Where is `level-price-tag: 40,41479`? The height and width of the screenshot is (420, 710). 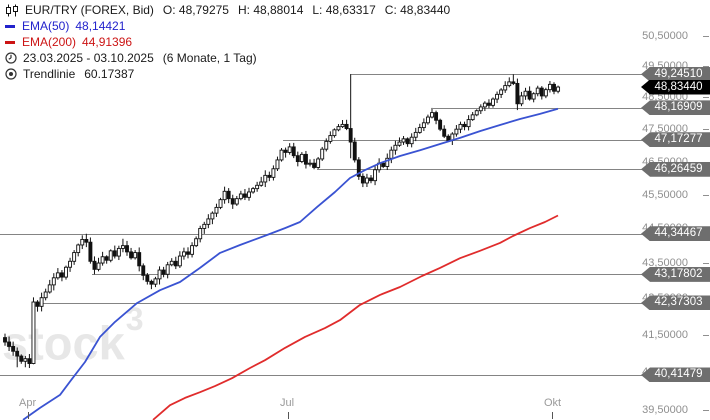 level-price-tag: 40,41479 is located at coordinates (675, 375).